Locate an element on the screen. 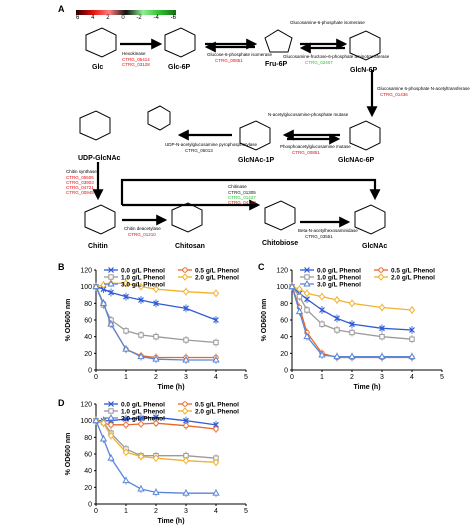 The image size is (474, 530). colorbar-tick: -2 is located at coordinates (139, 18).